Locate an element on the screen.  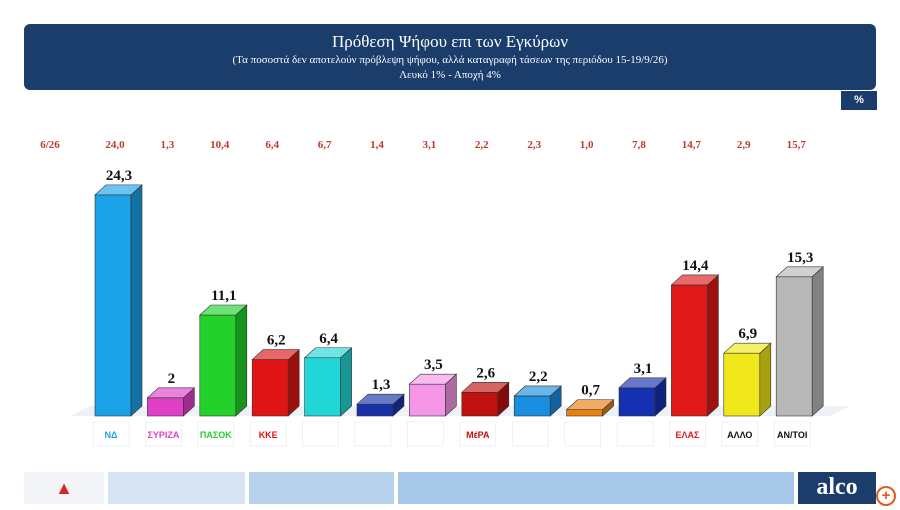
value-label: 6,2 is located at coordinates (276, 341).